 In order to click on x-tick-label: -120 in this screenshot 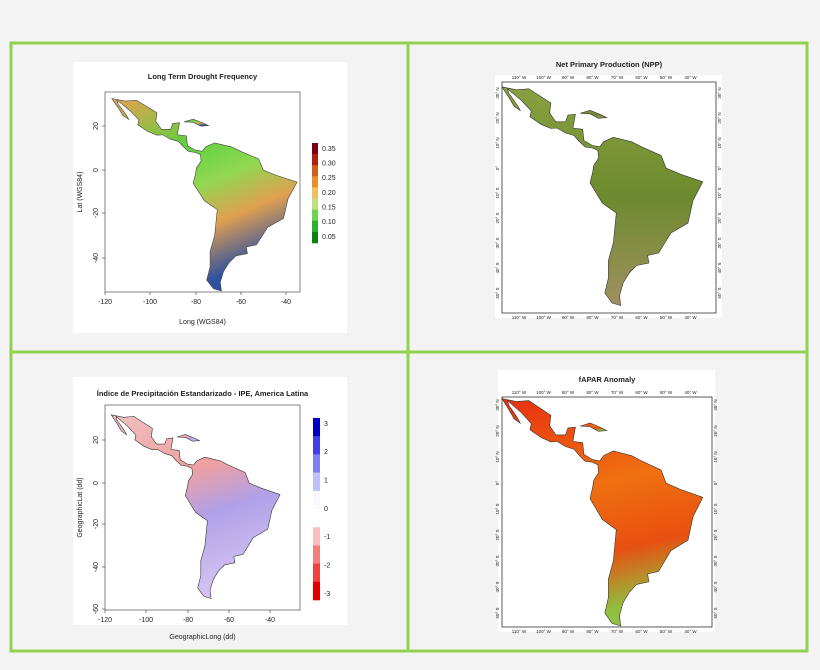, I will do `click(105, 302)`.